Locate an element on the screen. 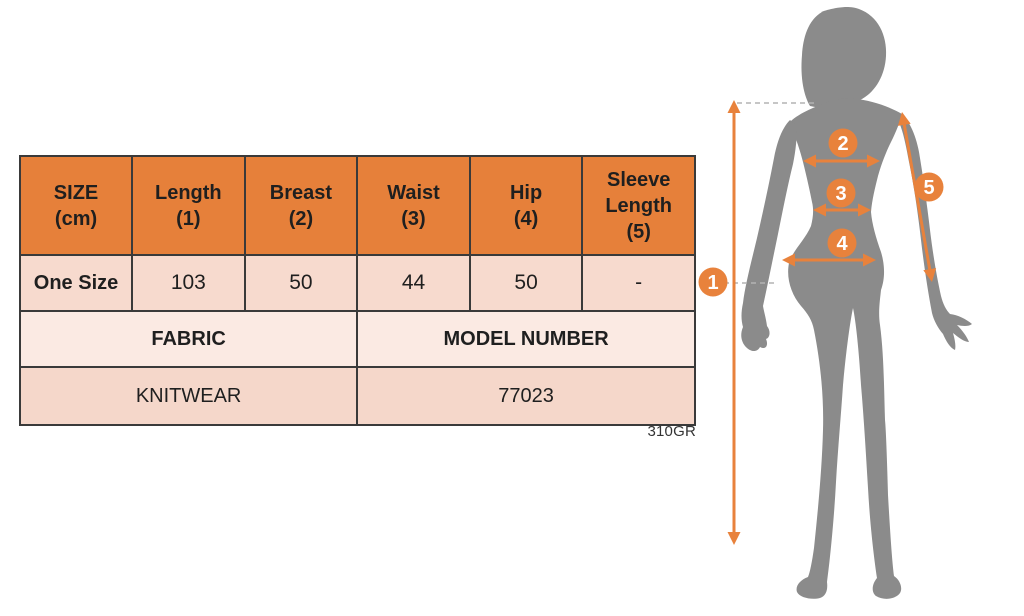 The height and width of the screenshot is (616, 1024). breast-value-cell: 50 is located at coordinates (301, 283).